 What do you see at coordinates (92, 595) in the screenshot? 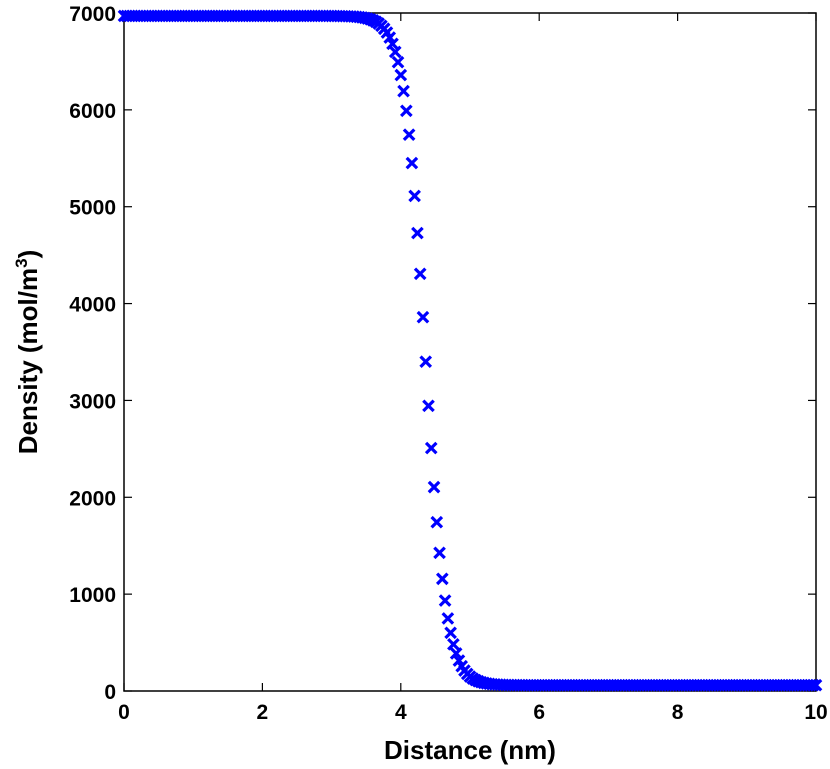
I see `y-tick-label: 1000` at bounding box center [92, 595].